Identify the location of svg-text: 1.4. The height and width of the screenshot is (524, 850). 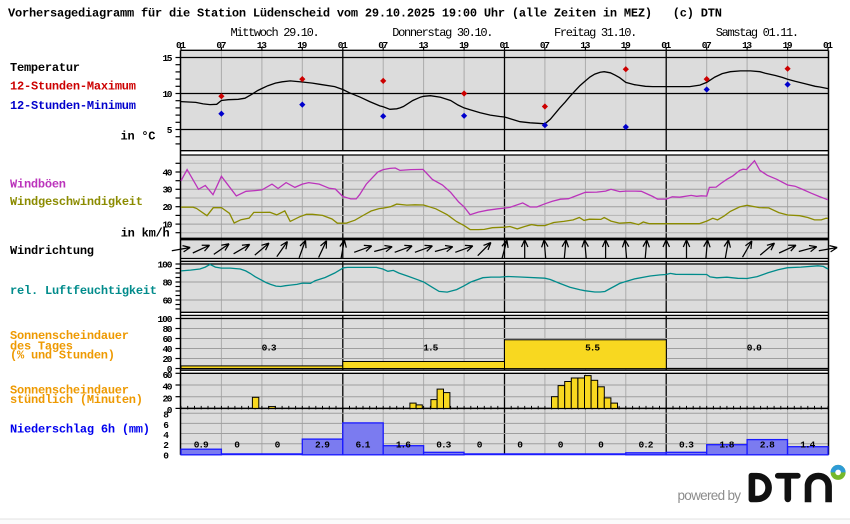
(807, 444).